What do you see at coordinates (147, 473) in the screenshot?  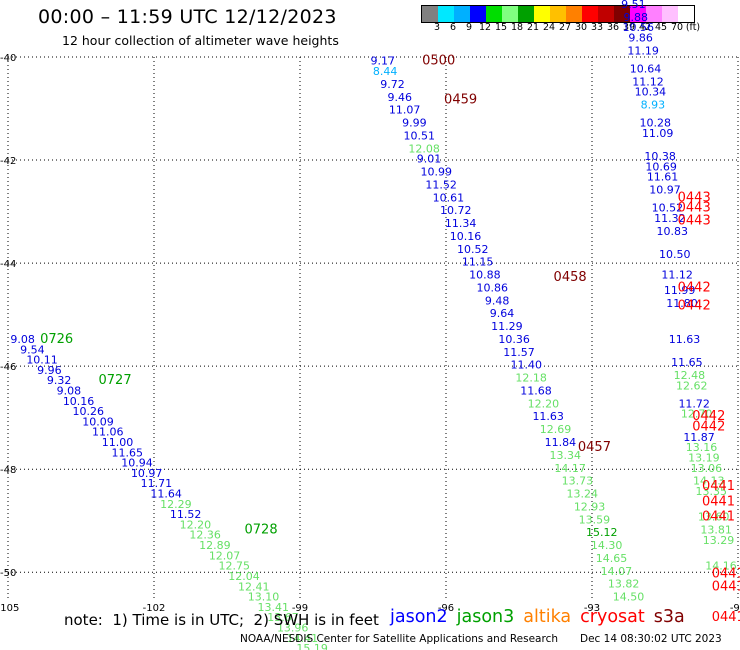 I see `wave-height-value: 10.97` at bounding box center [147, 473].